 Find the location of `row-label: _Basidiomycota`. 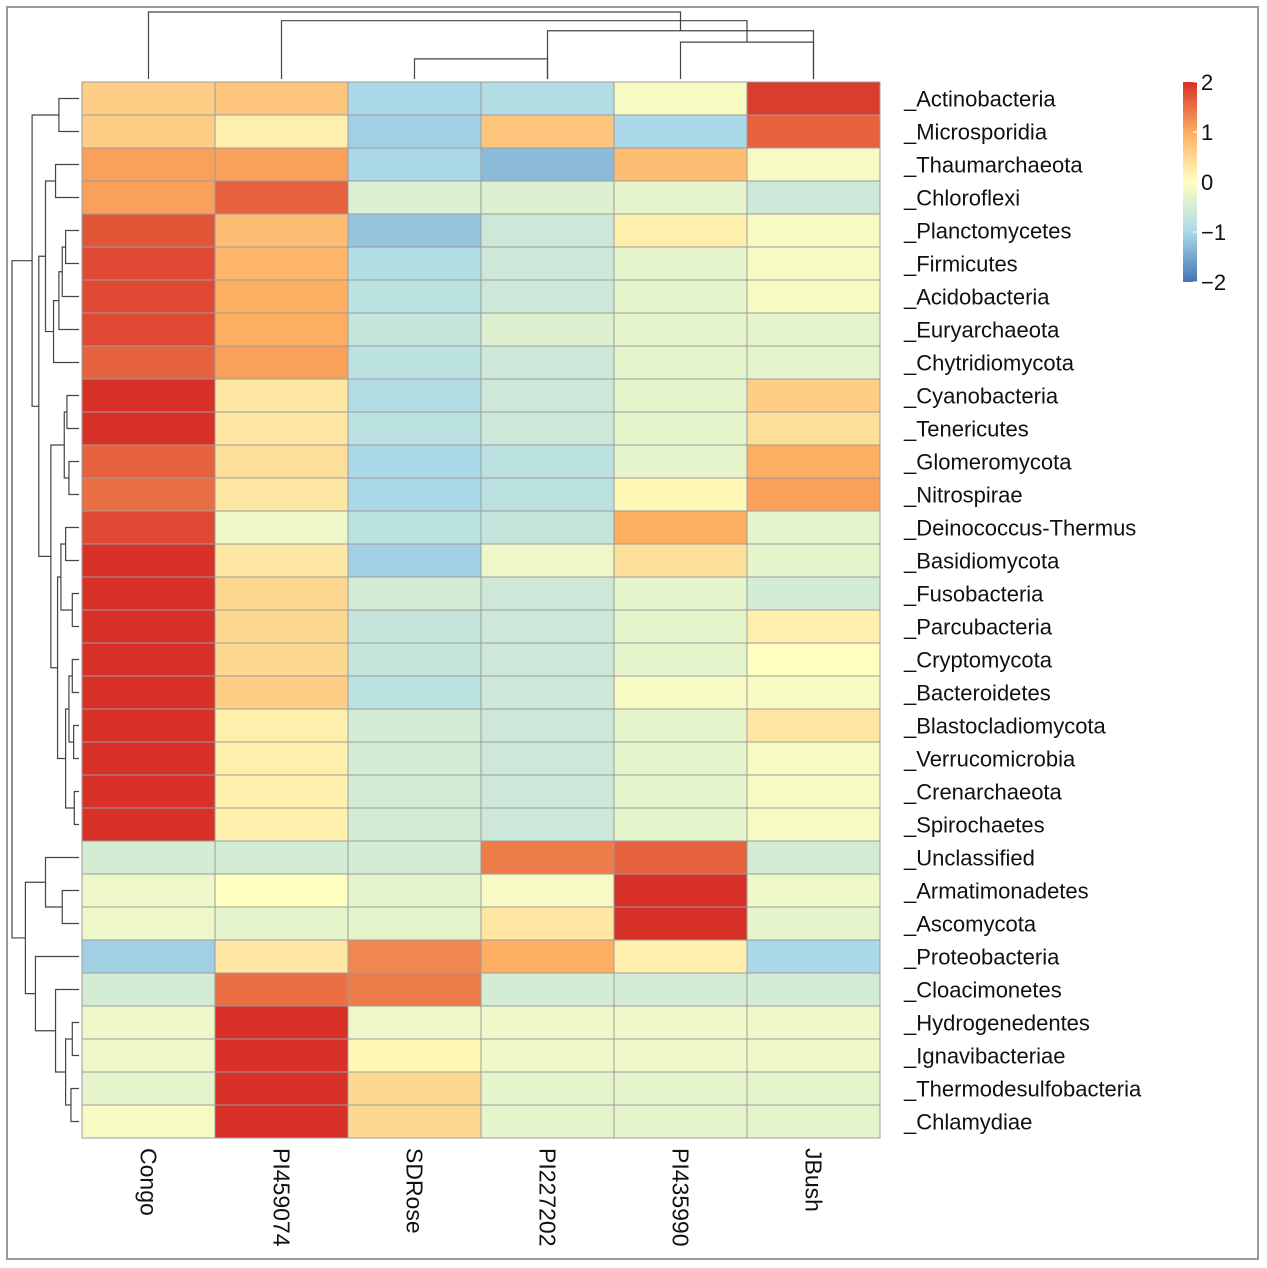

row-label: _Basidiomycota is located at coordinates (981, 561).